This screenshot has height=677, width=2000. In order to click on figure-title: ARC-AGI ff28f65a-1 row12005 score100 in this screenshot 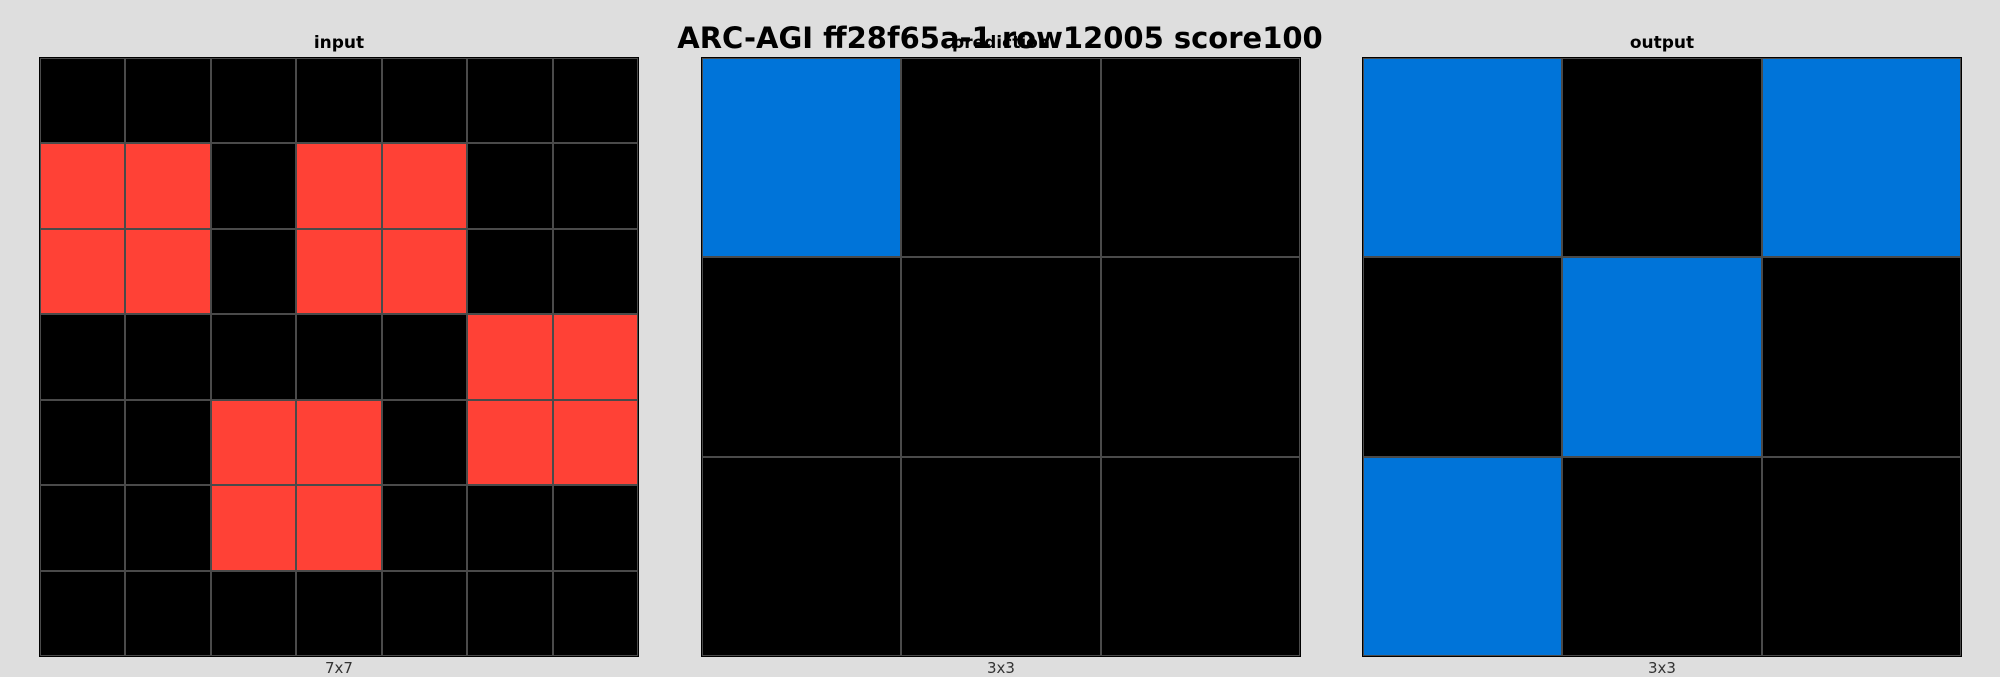, I will do `click(1000, 38)`.